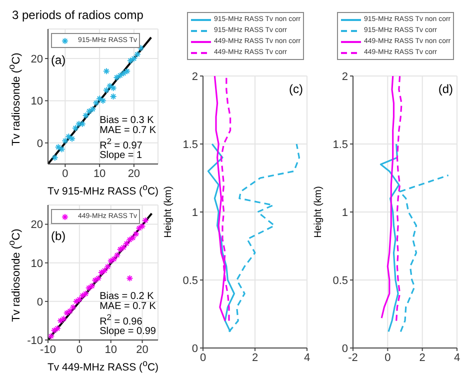  What do you see at coordinates (353, 358) in the screenshot?
I see `x-tick-label: -2` at bounding box center [353, 358].